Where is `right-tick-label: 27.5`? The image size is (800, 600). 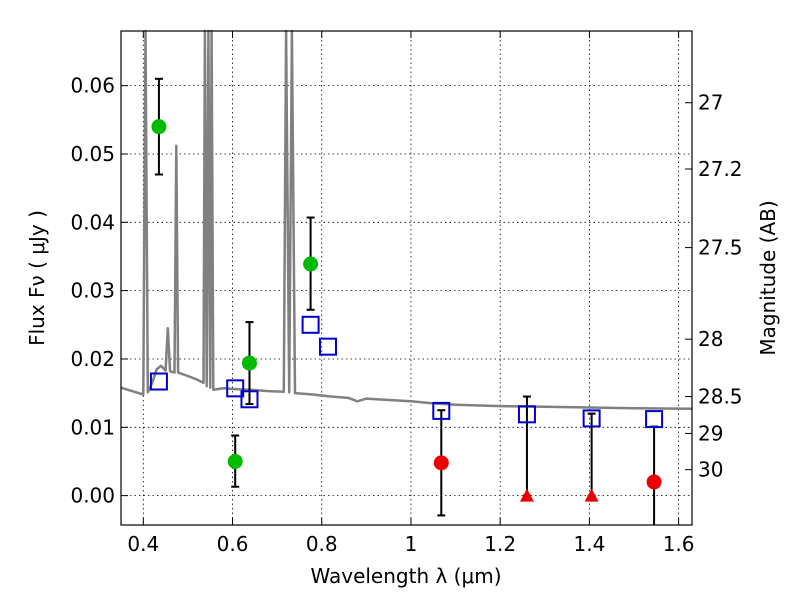 right-tick-label: 27.5 is located at coordinates (720, 248).